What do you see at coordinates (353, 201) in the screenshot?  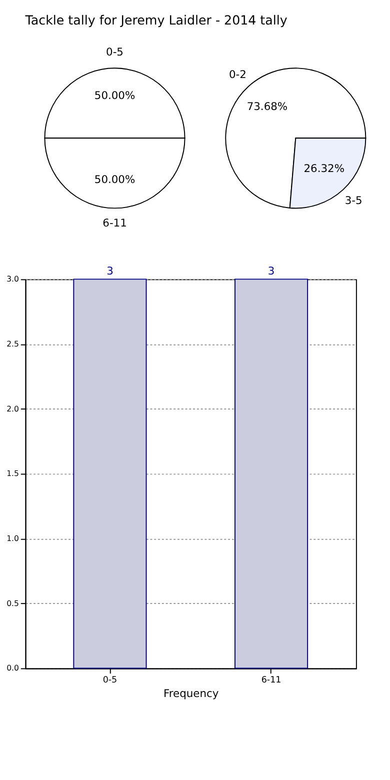 I see `slice-label: 3-5` at bounding box center [353, 201].